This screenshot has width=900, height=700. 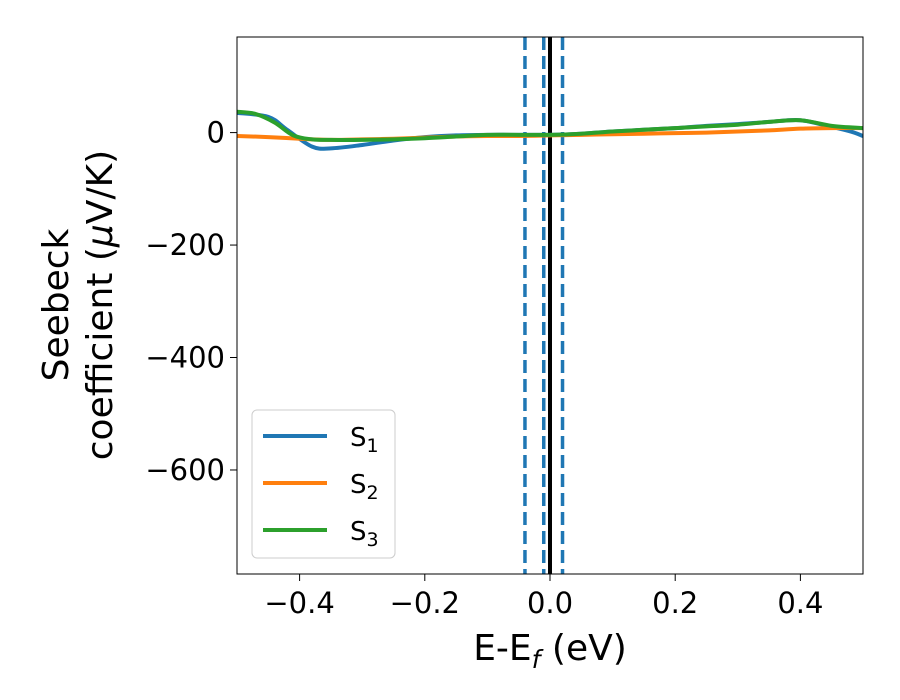 I want to click on x-tick-label: −0.4, so click(x=299, y=603).